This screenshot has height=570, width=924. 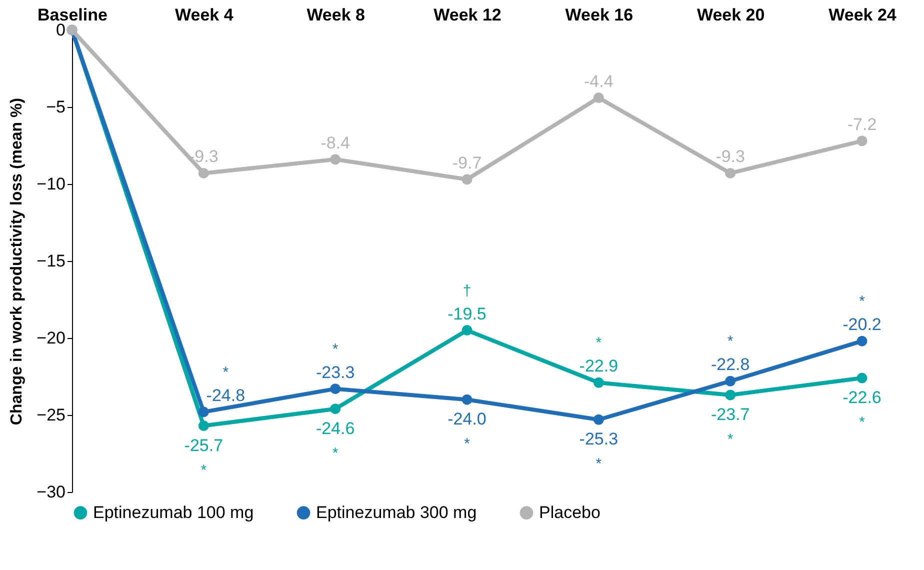 I want to click on data-label: -23.7, so click(x=730, y=414).